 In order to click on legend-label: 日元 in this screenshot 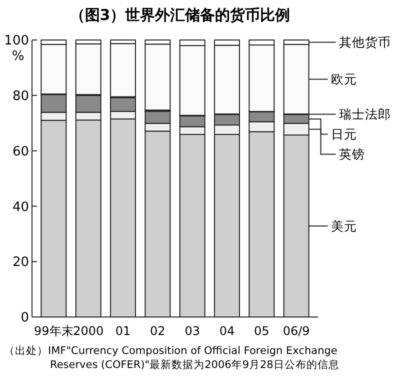, I will do `click(343, 134)`.